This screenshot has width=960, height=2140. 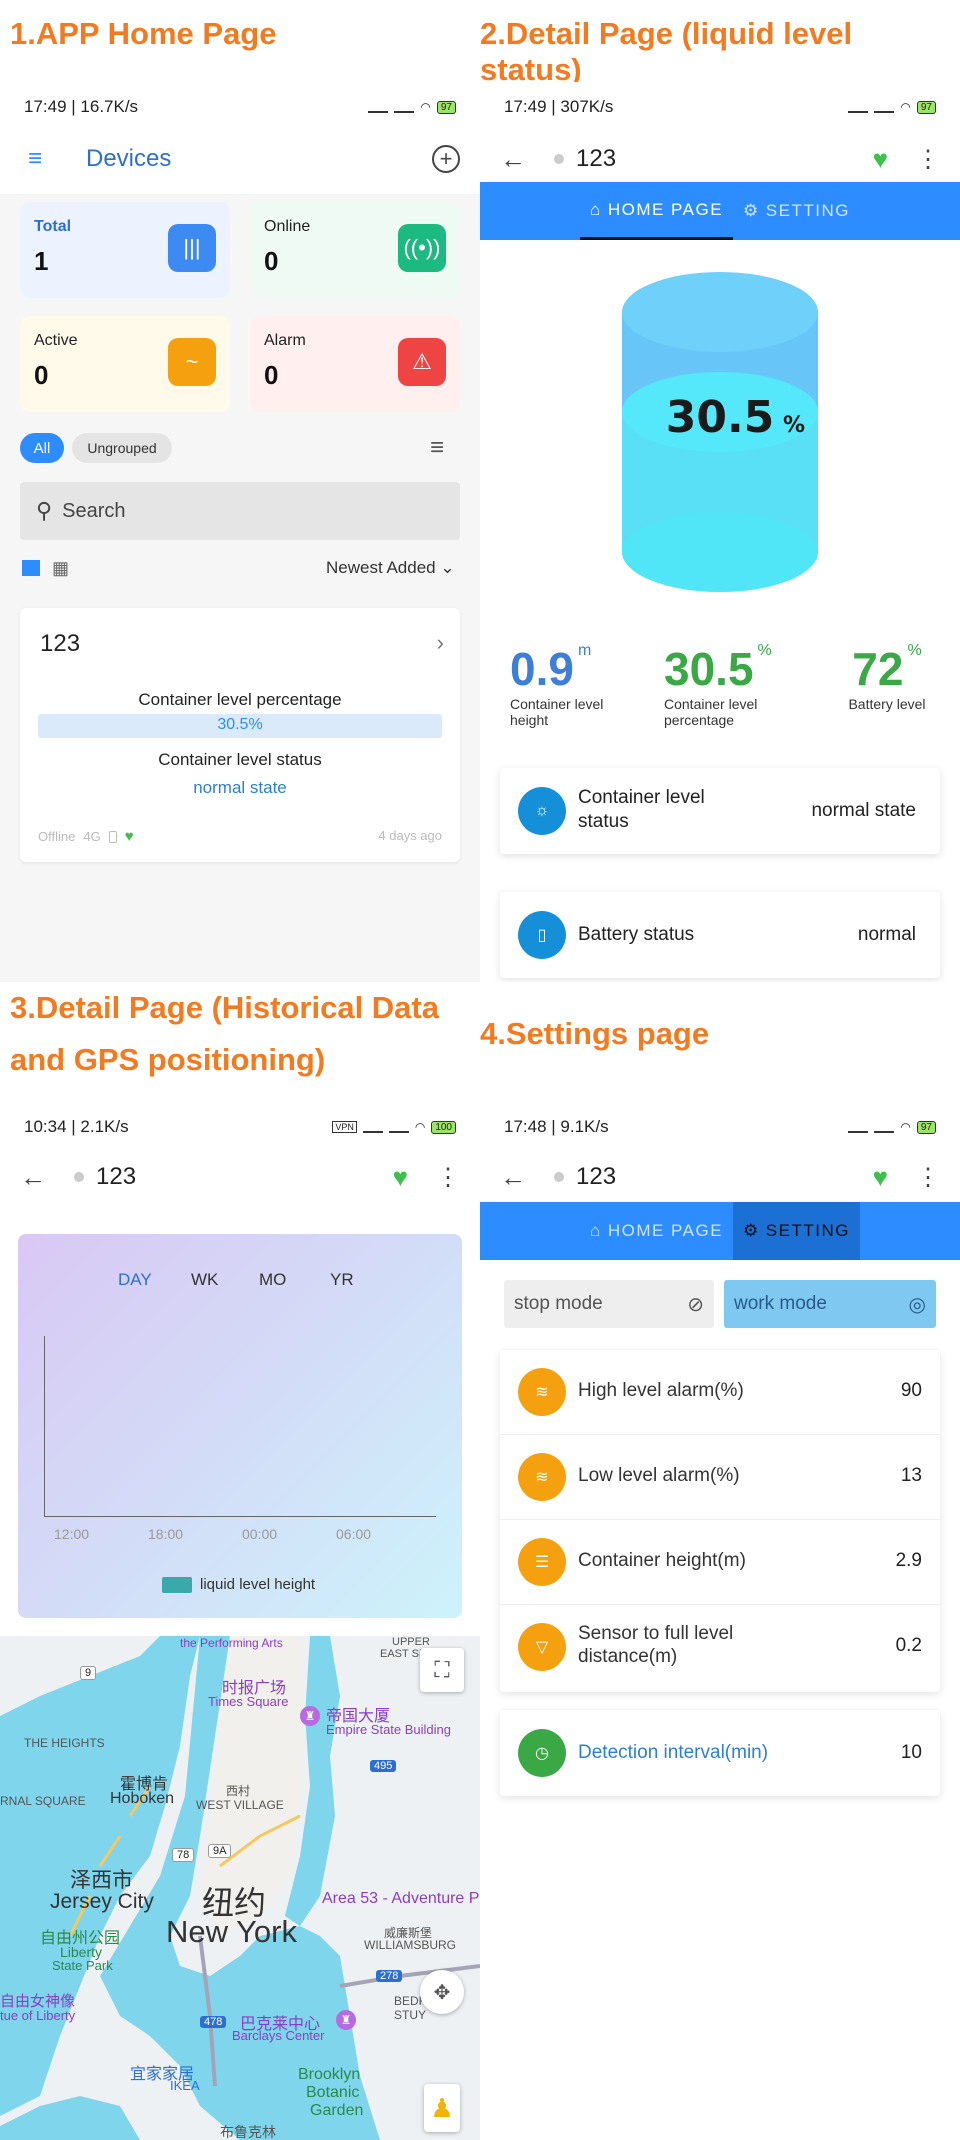 I want to click on list-menu-icon: ≡, so click(x=437, y=447).